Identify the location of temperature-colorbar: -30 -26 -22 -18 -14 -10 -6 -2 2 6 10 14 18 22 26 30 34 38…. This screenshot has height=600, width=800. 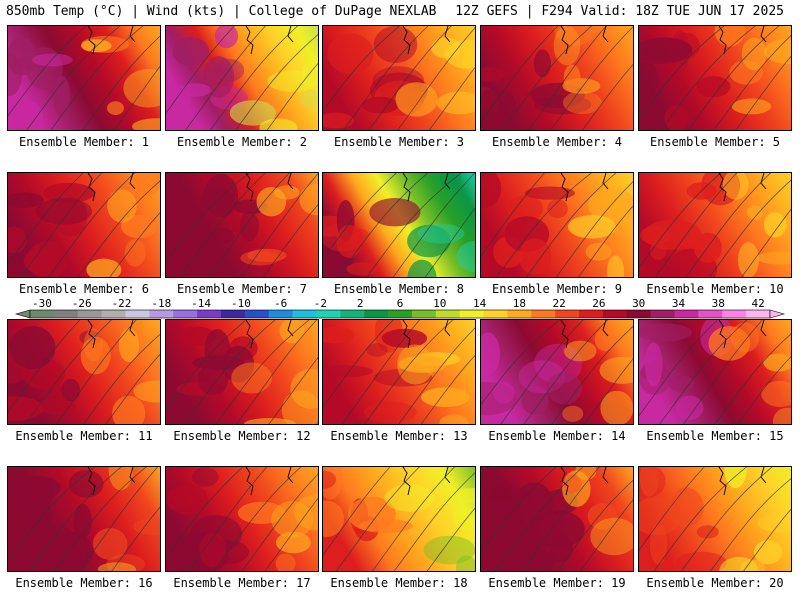
(400, 308).